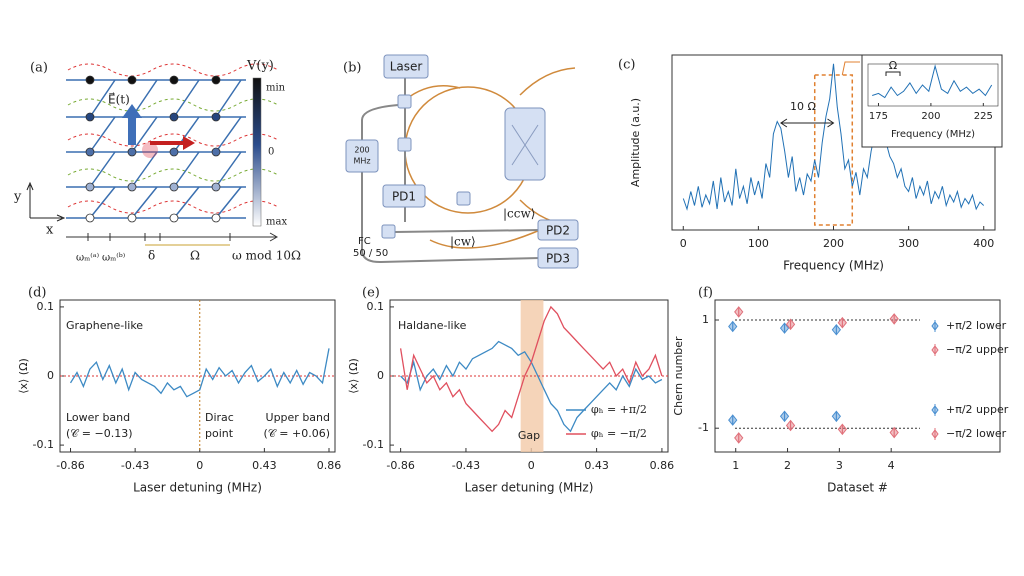 Image resolution: width=1024 pixels, height=576 pixels. Describe the element at coordinates (833, 150) in the screenshot. I see `zoom-region` at that location.